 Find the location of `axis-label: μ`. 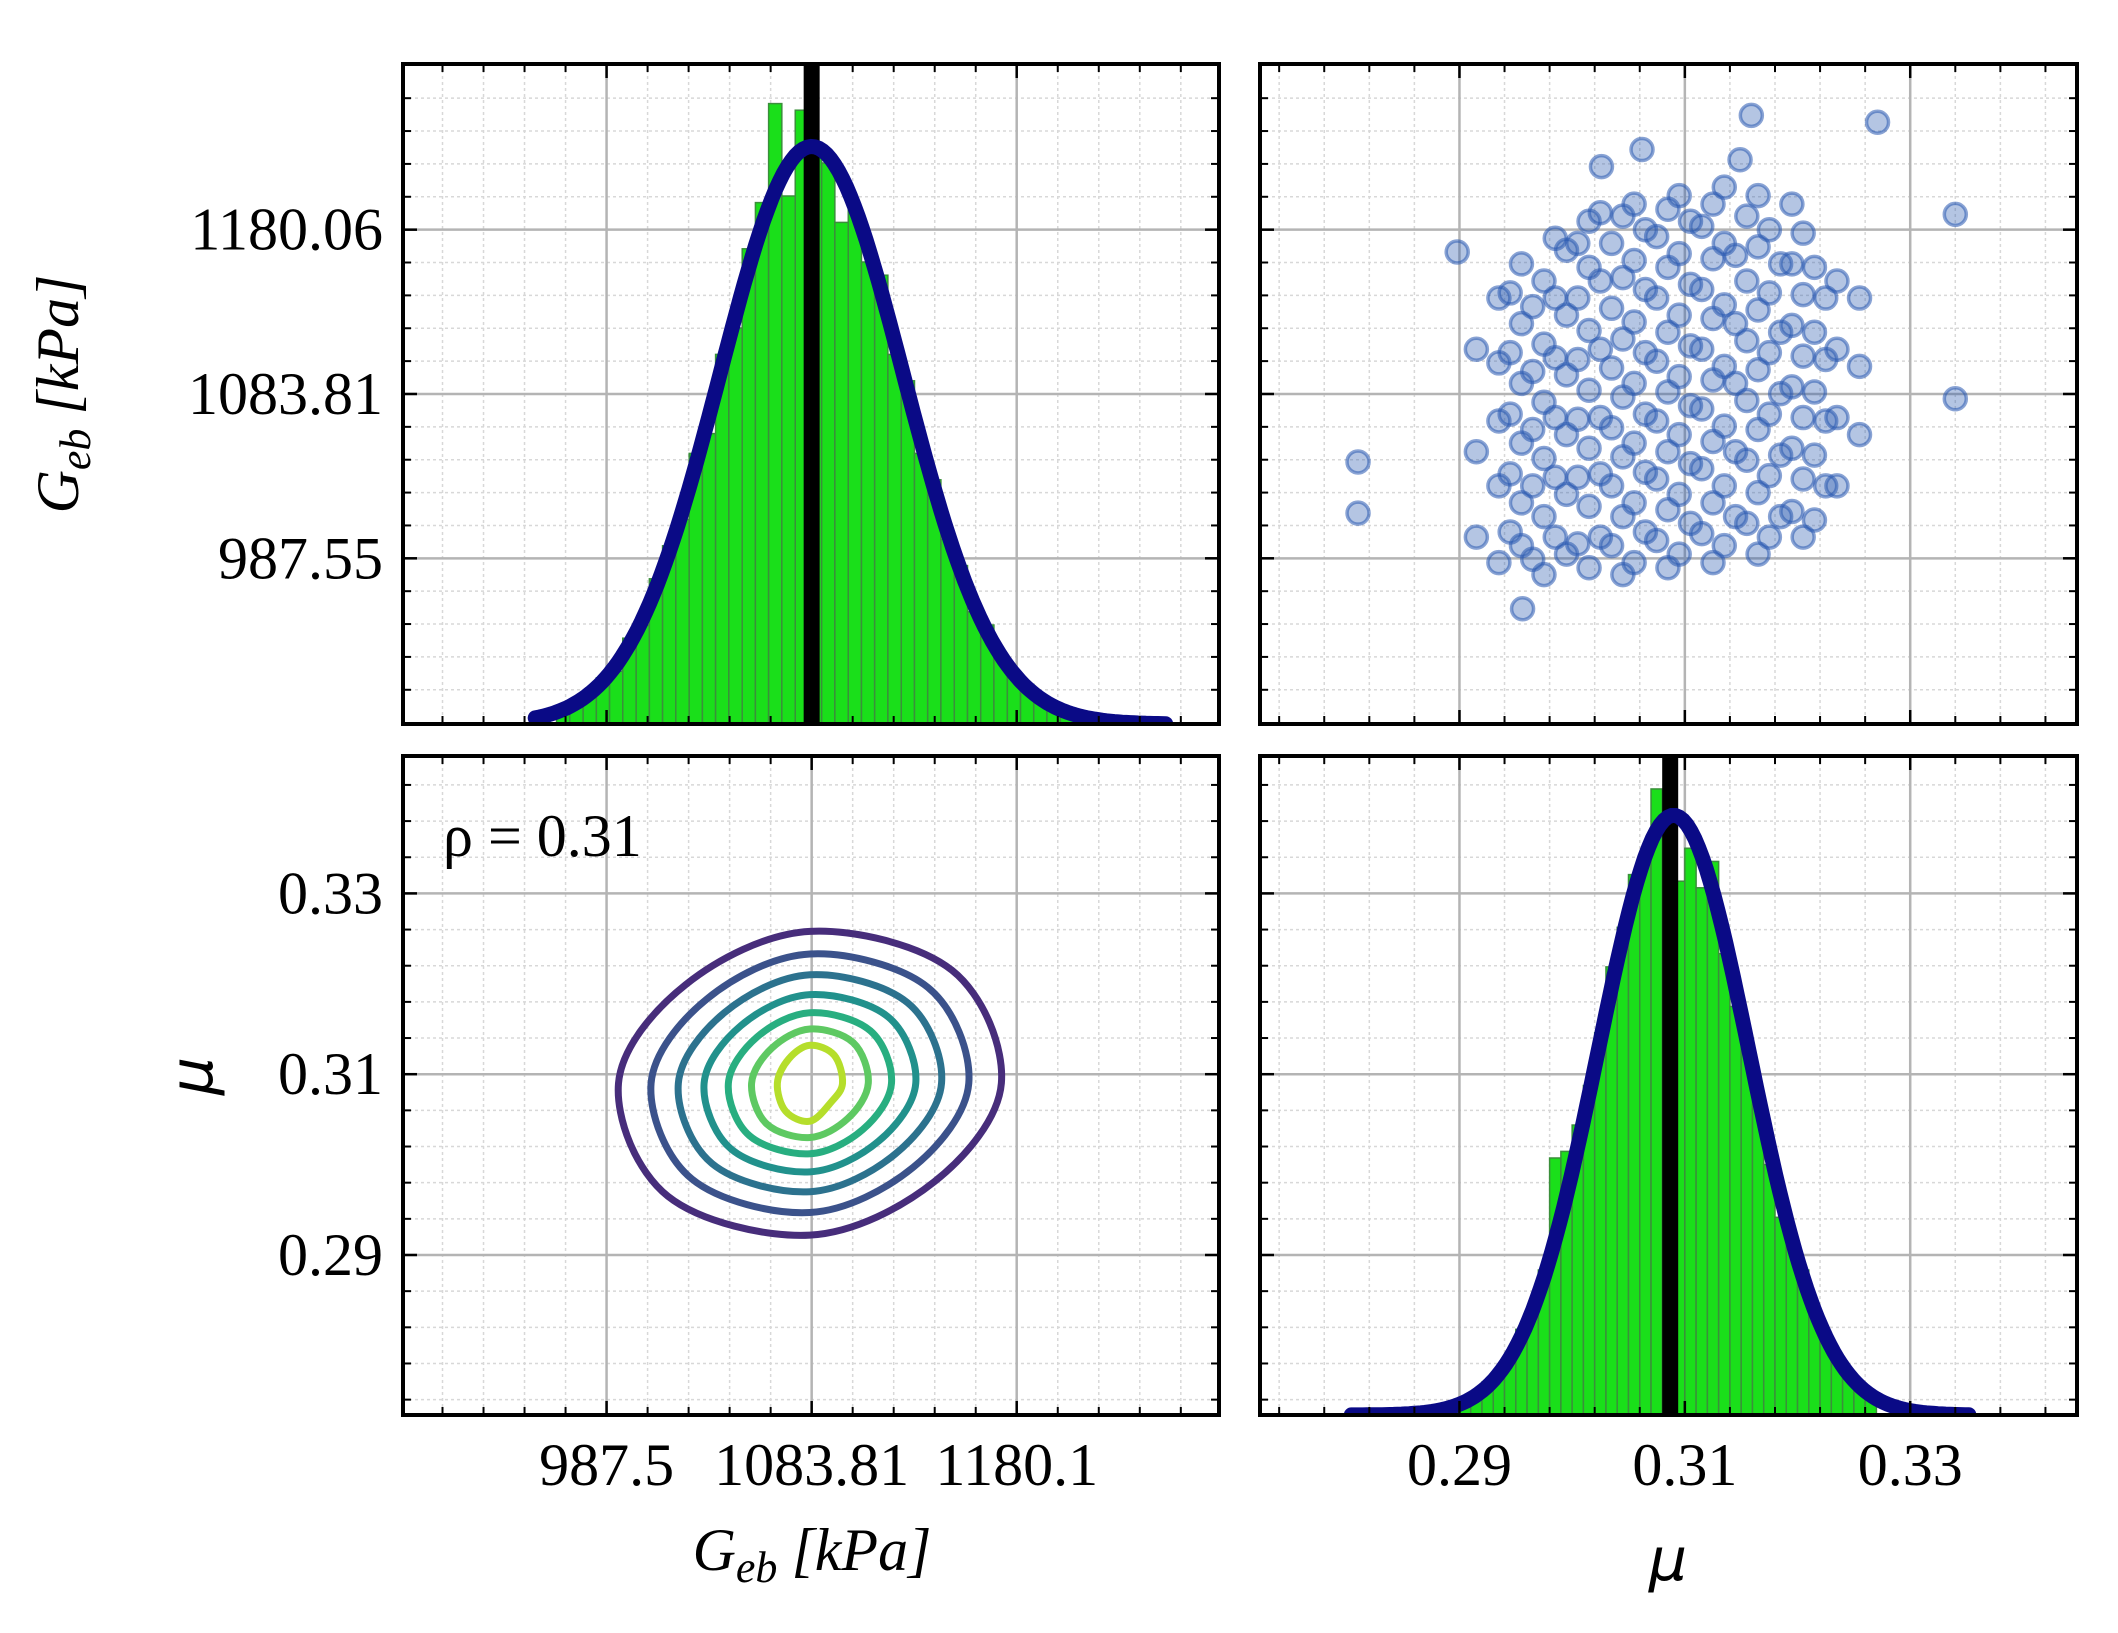

axis-label: μ is located at coordinates (1667, 1560).